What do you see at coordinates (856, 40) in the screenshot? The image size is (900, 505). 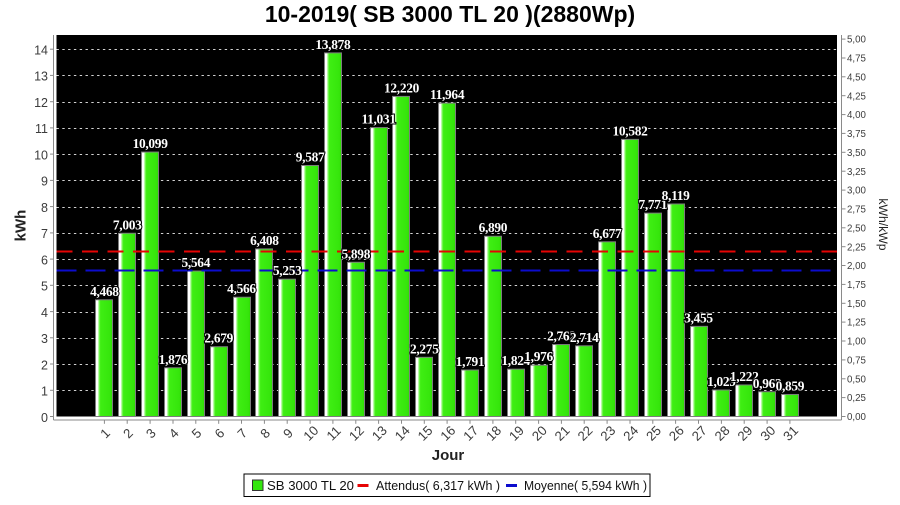 I see `svg-text: 5,00` at bounding box center [856, 40].